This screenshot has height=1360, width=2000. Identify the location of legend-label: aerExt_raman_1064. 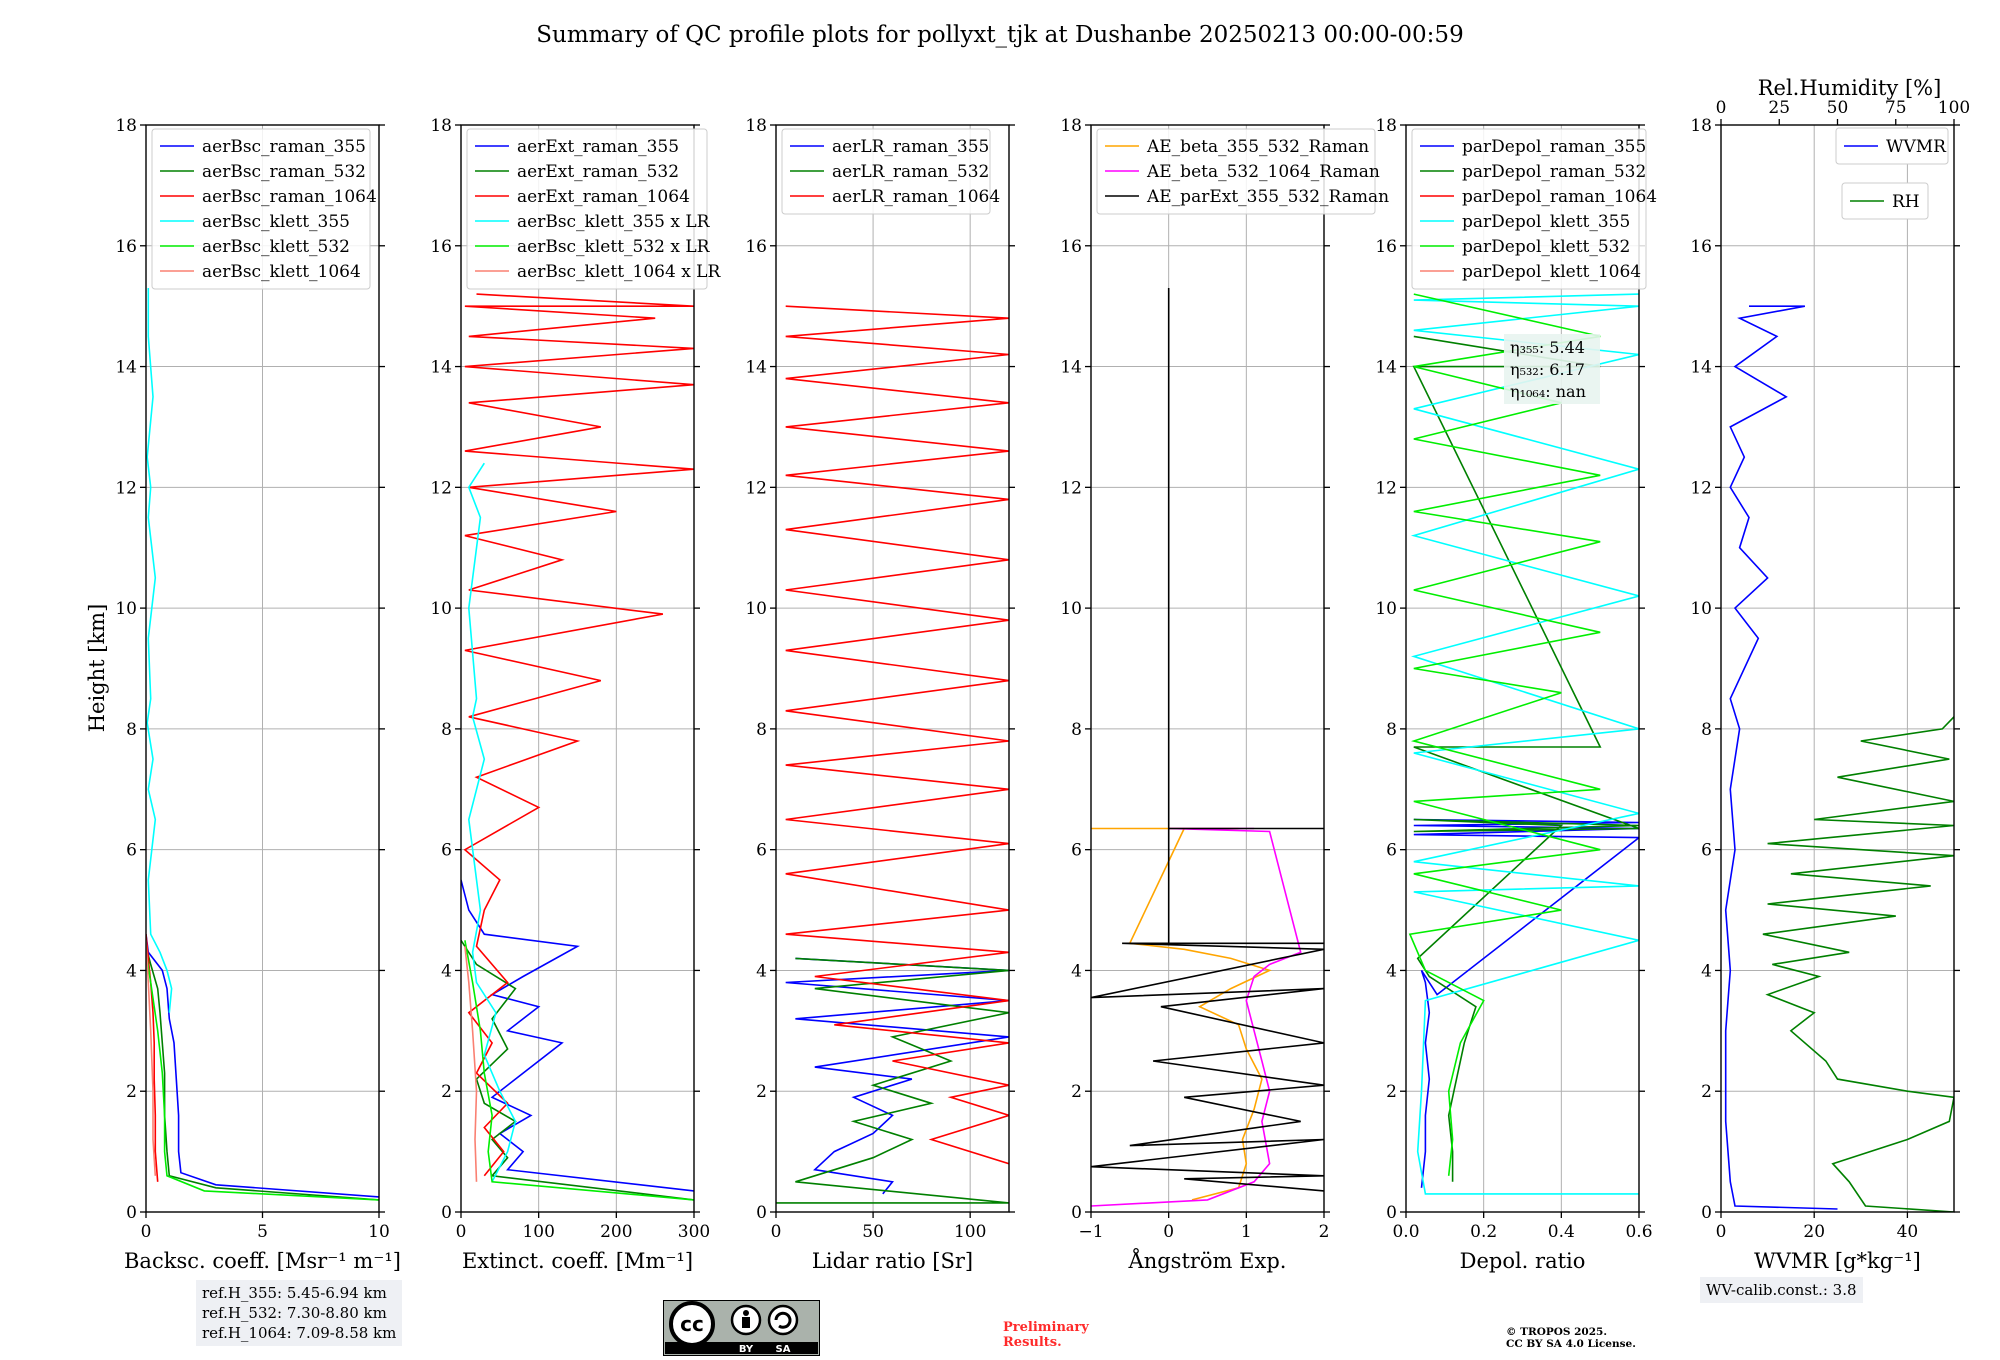
(603, 197).